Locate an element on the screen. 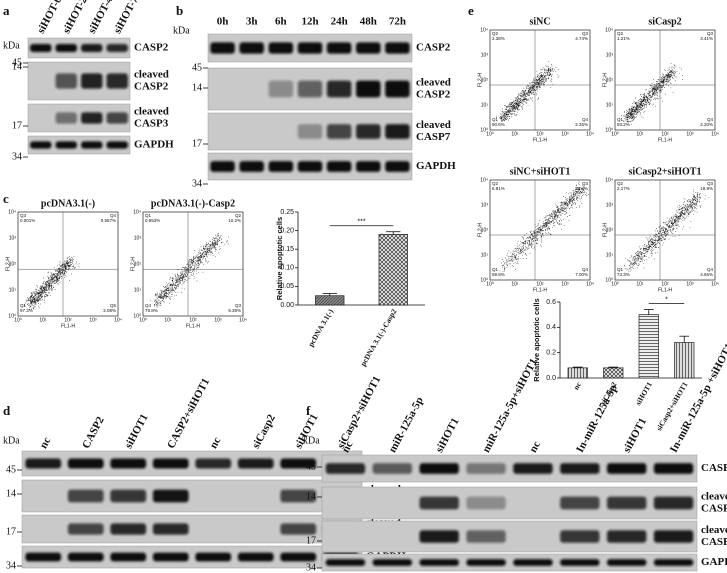 This screenshot has width=727, height=573. quadrant-percent: 90.6% is located at coordinates (498, 124).